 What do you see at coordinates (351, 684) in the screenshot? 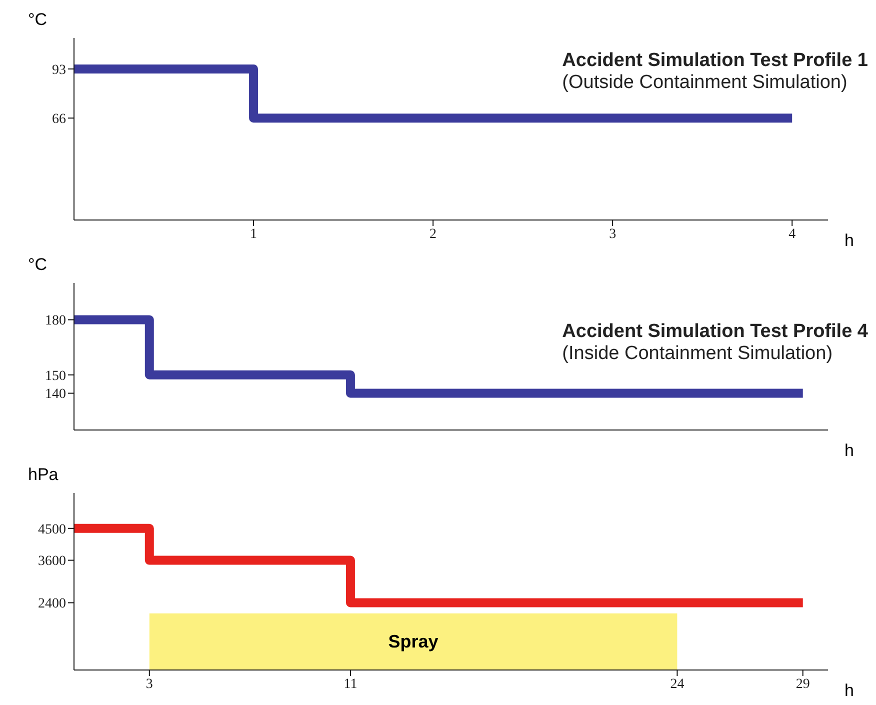
I see `x-tick-label: 11` at bounding box center [351, 684].